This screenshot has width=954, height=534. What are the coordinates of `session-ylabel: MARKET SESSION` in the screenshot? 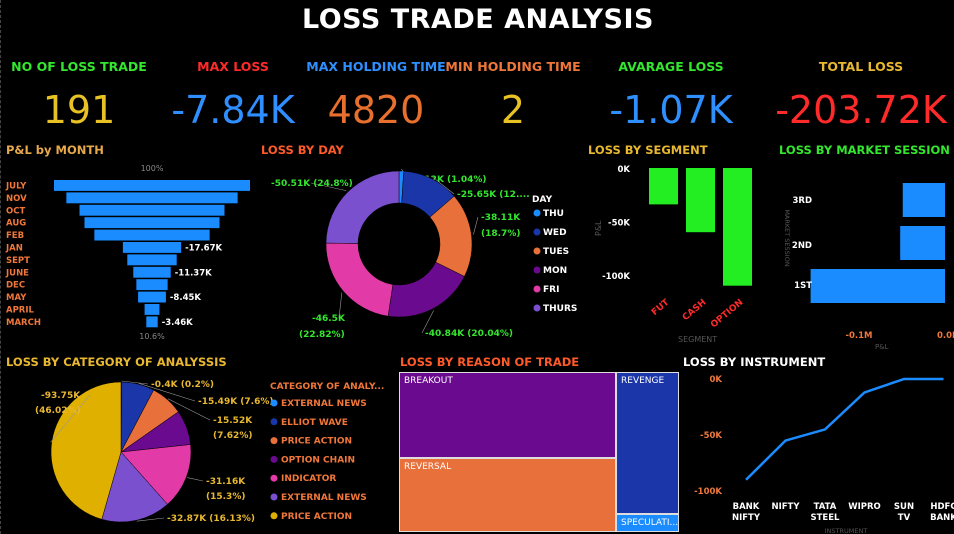 It's located at (787, 237).